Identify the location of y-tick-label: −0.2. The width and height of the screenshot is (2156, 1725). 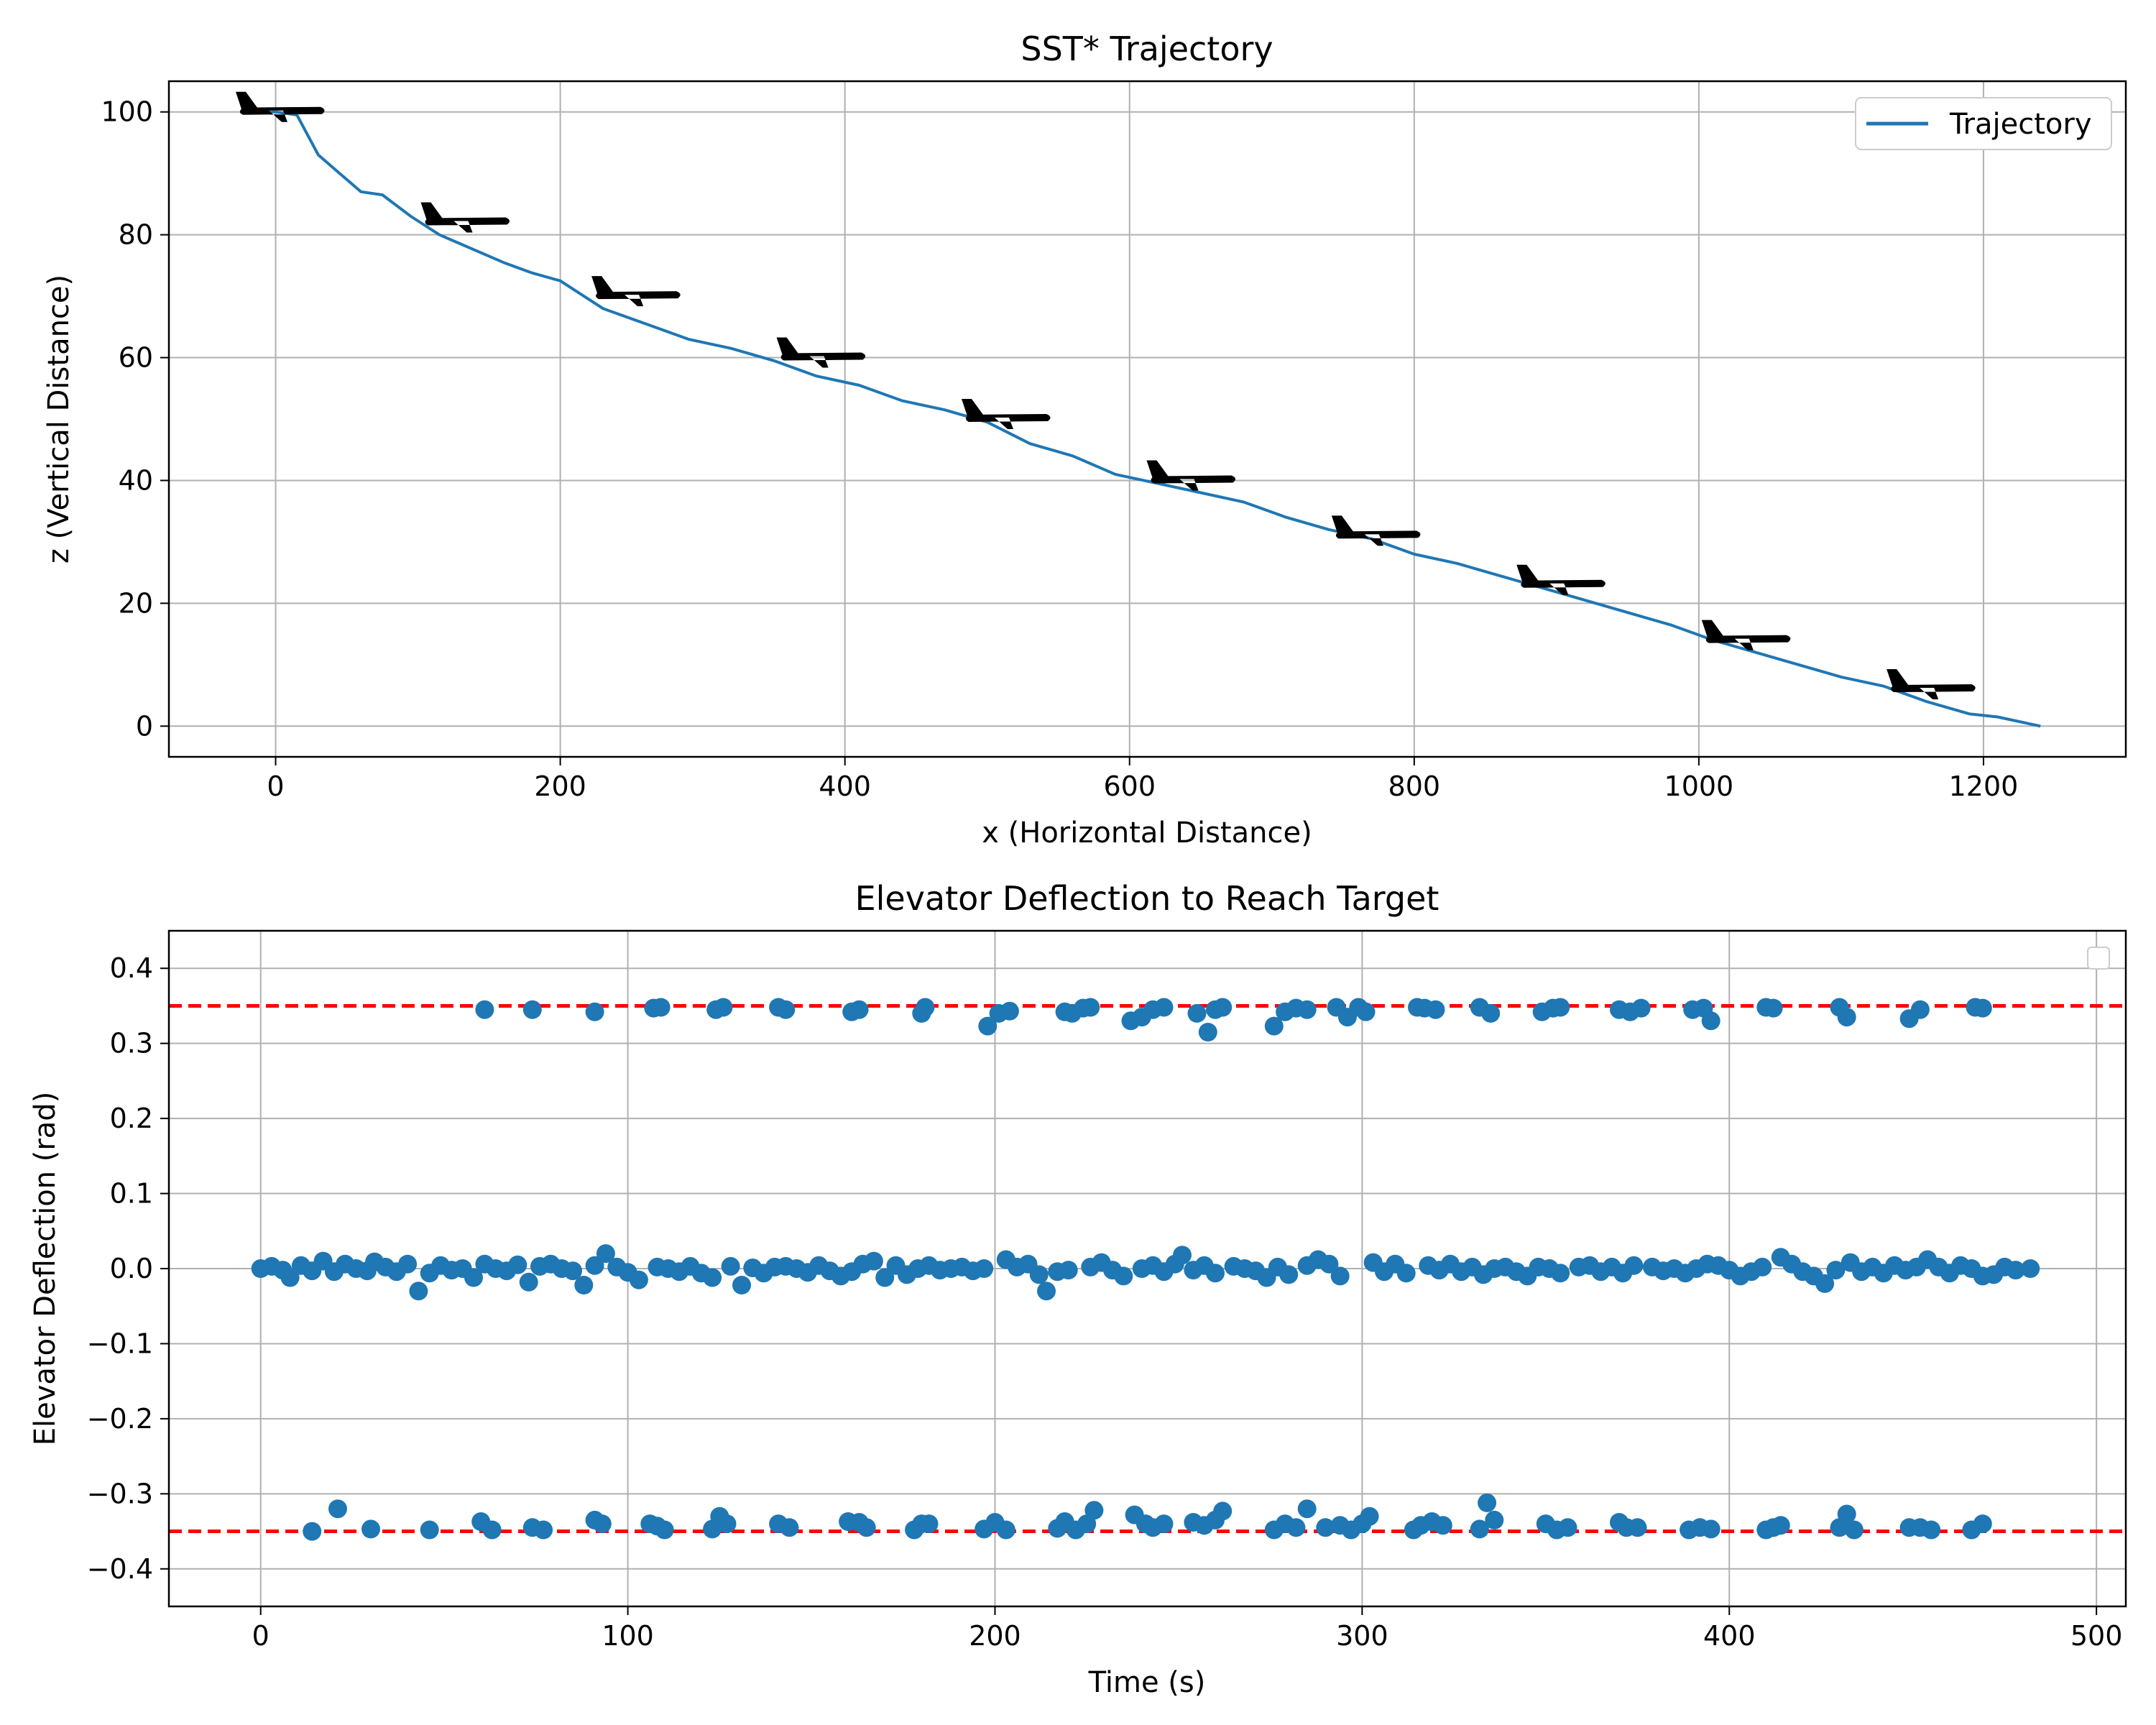
(120, 1419).